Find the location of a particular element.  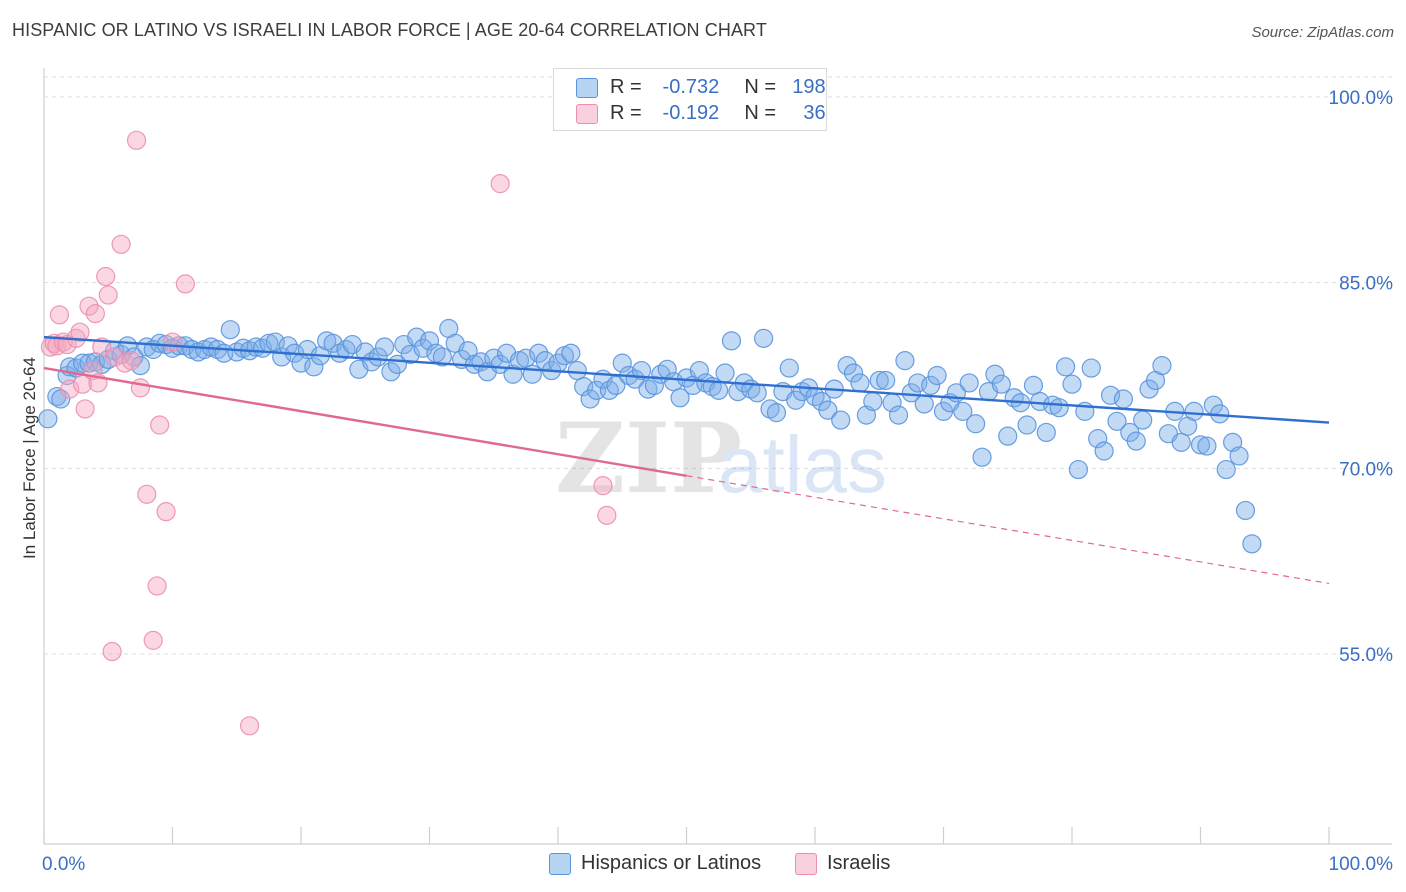

y-axis-label: In Labor Force | Age 20-64 is located at coordinates (29, 458).